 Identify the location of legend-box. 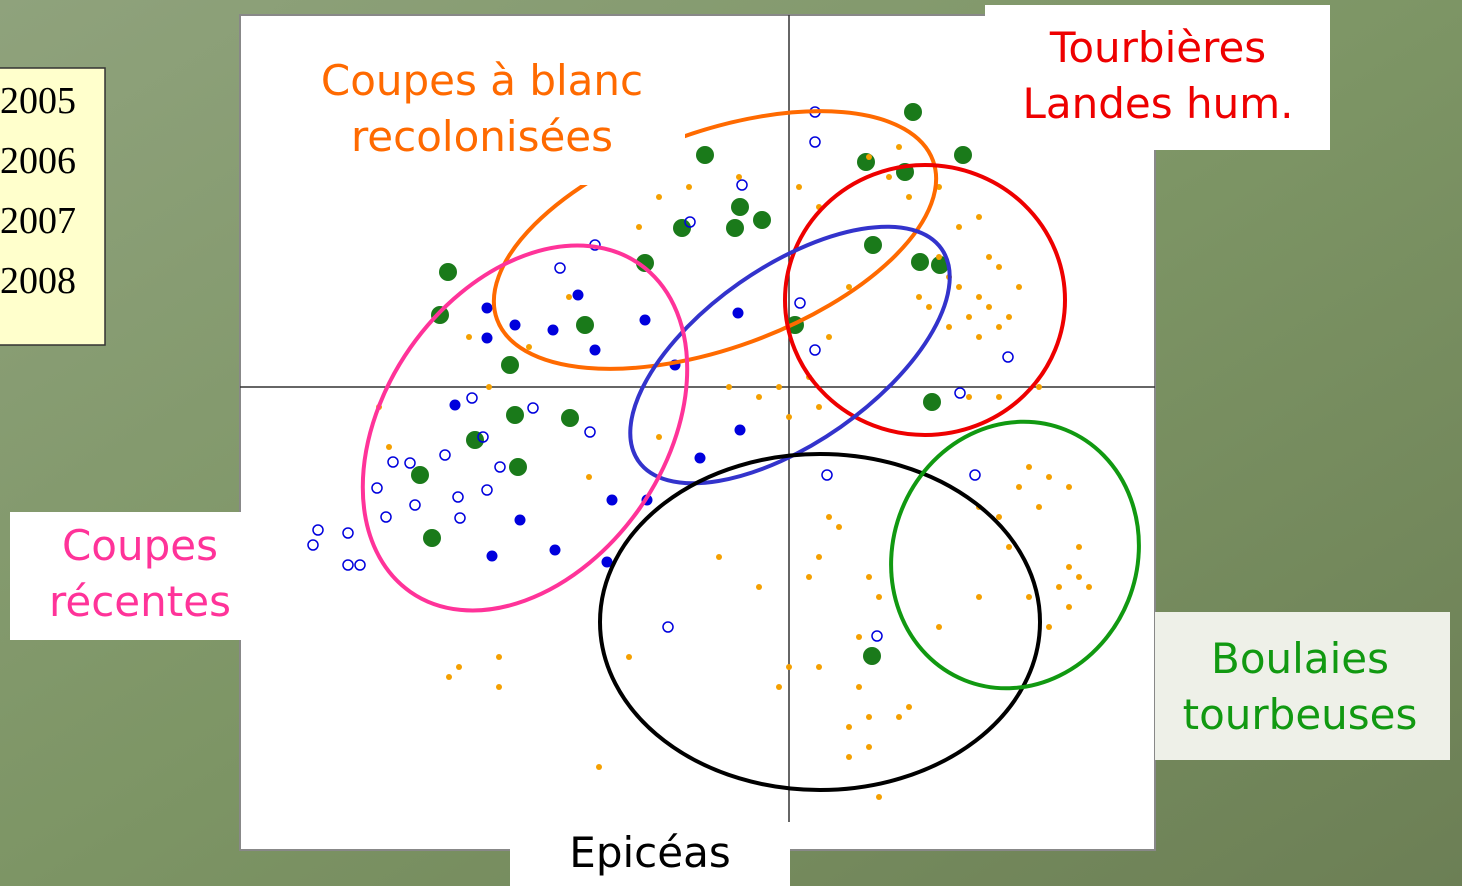
(53, 206).